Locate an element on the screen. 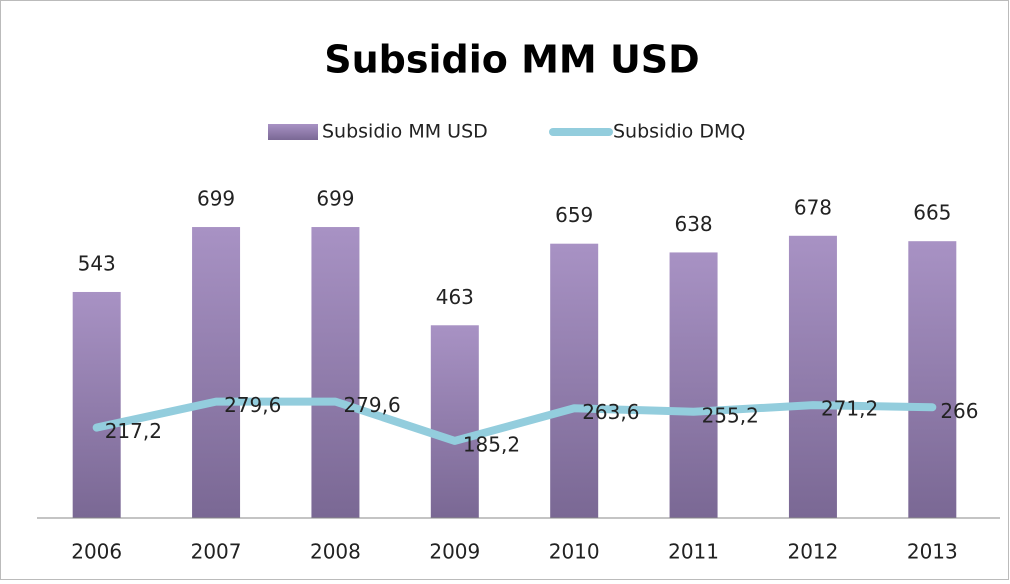  data-label: 678 is located at coordinates (813, 207).